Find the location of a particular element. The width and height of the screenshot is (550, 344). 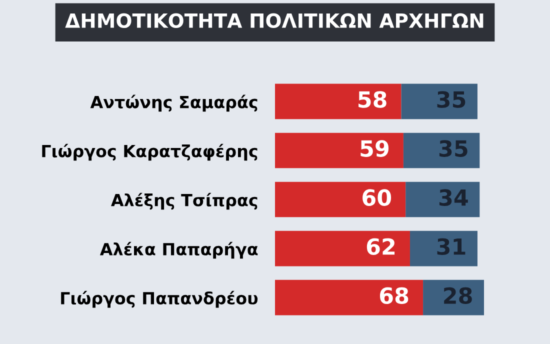

data-label: 28 is located at coordinates (458, 295).